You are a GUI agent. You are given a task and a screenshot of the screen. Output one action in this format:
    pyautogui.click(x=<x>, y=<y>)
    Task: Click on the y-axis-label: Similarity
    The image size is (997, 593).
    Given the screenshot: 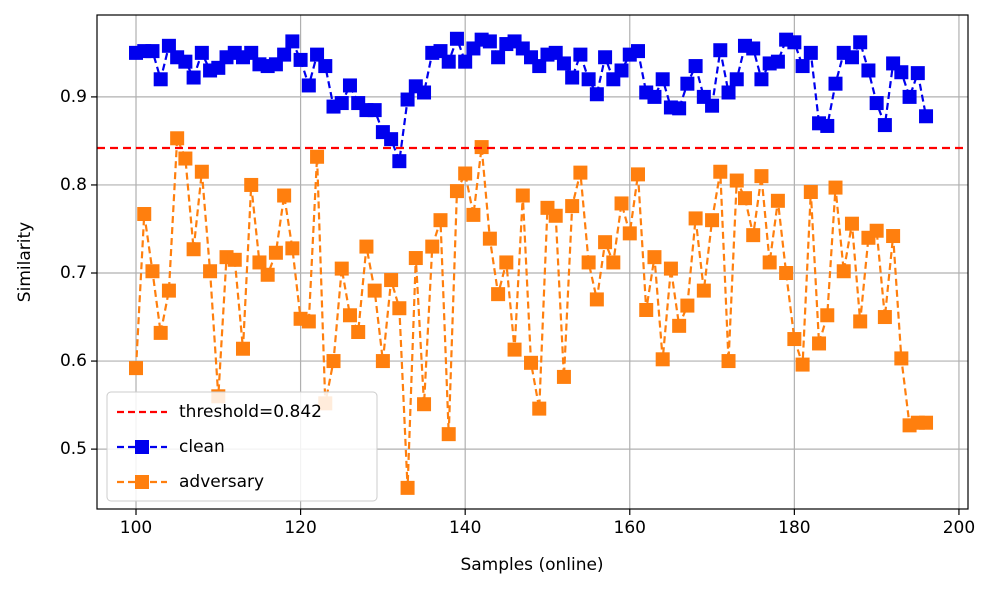 What is the action you would take?
    pyautogui.click(x=25, y=262)
    